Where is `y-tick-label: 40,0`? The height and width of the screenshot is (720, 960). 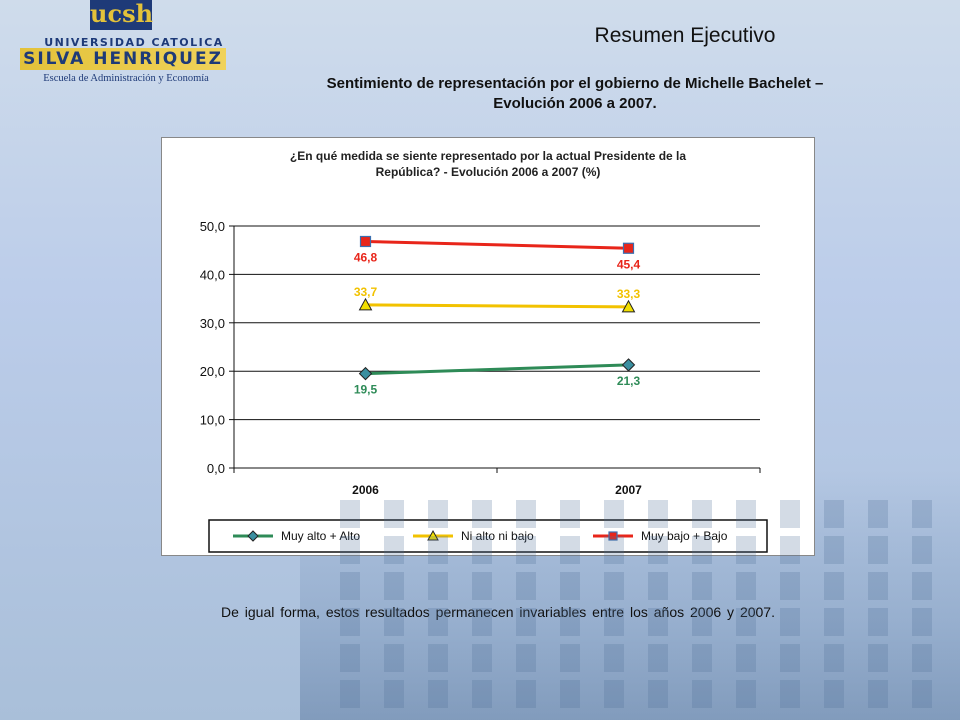 y-tick-label: 40,0 is located at coordinates (212, 274).